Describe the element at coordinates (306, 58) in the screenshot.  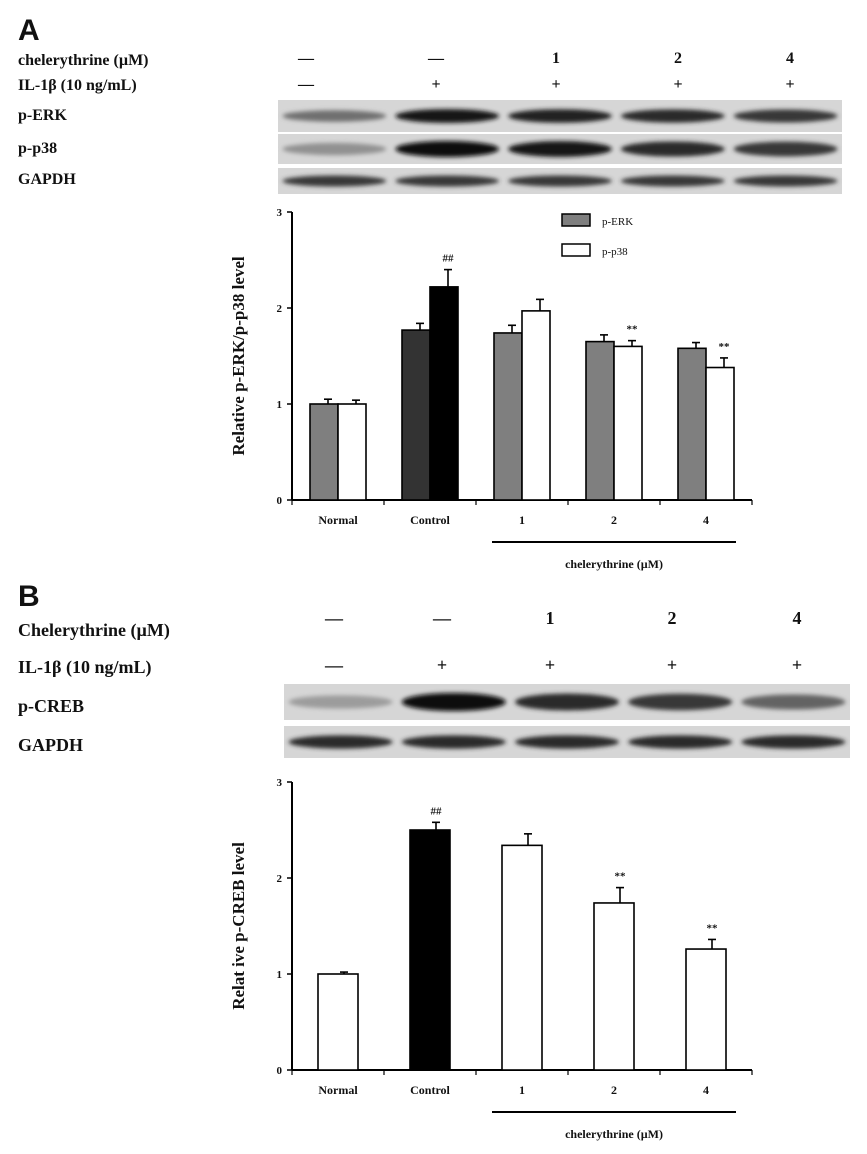
I see `treatment-lane-1: —` at that location.